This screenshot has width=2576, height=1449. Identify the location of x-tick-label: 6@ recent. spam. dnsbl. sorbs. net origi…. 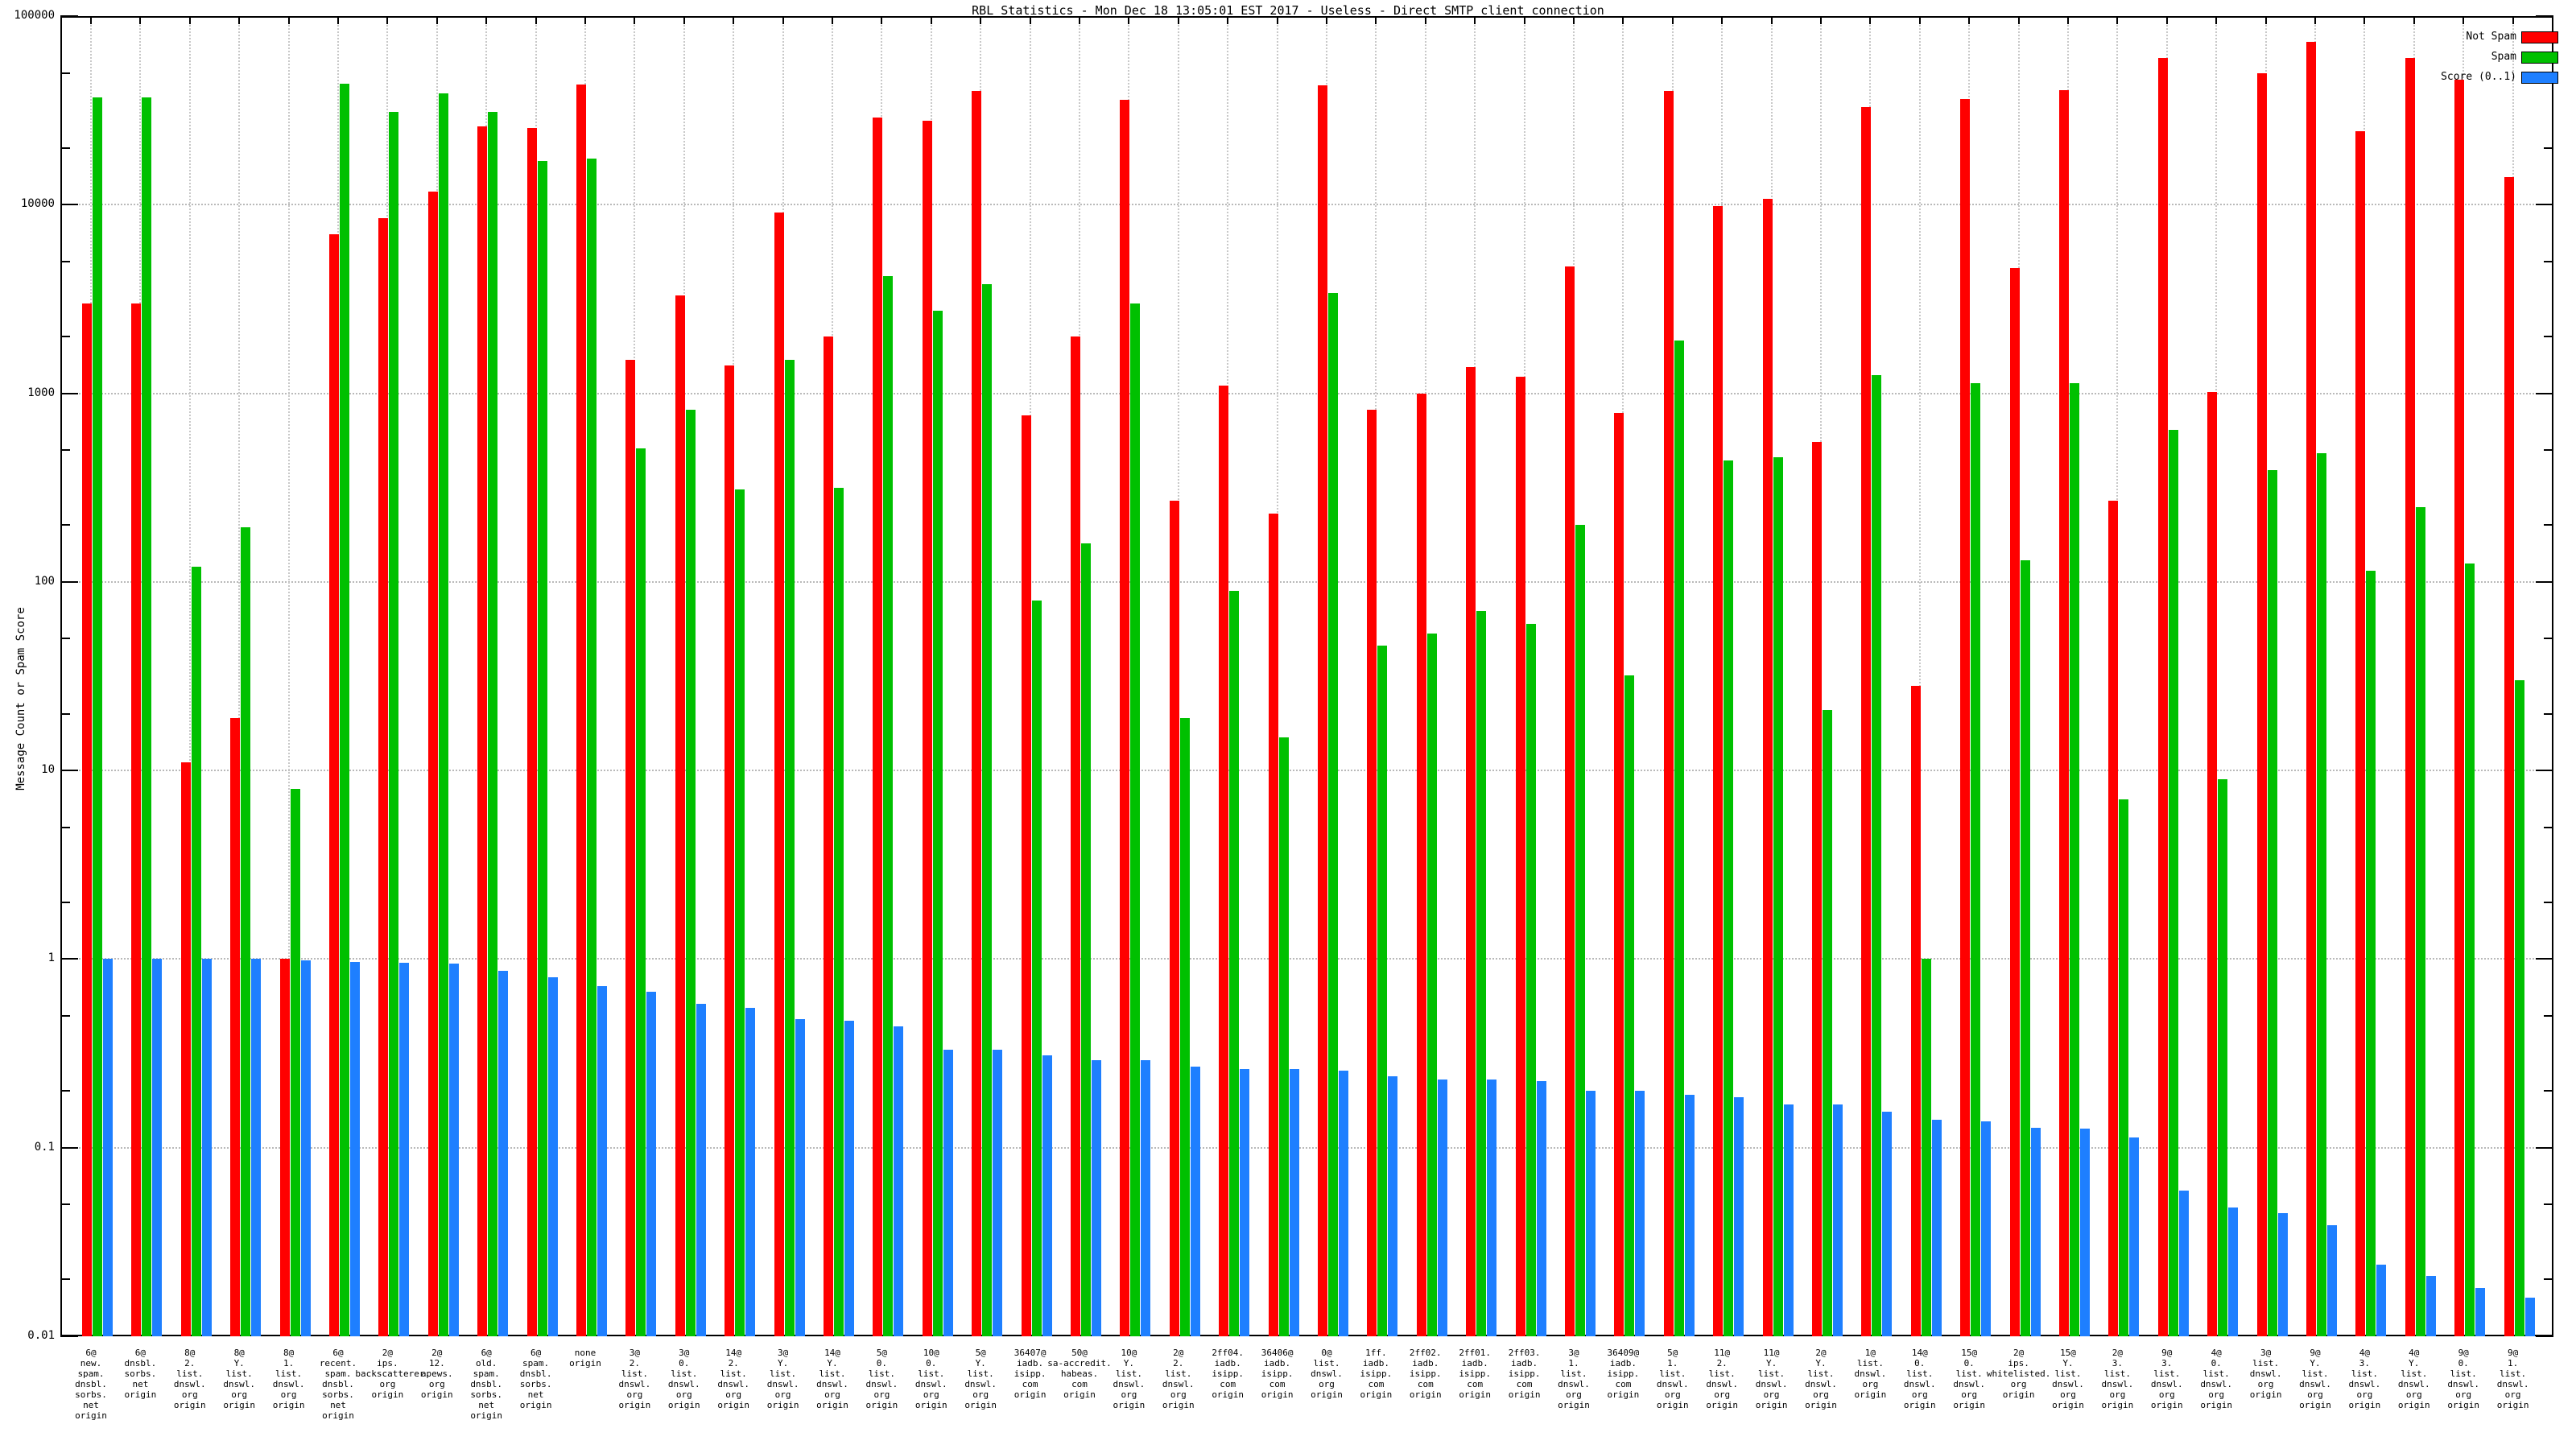
(338, 1384).